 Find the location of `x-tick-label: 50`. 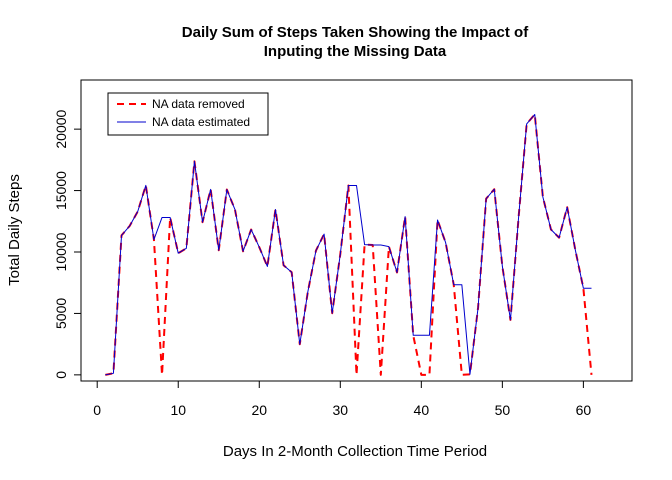

x-tick-label: 50 is located at coordinates (503, 410).